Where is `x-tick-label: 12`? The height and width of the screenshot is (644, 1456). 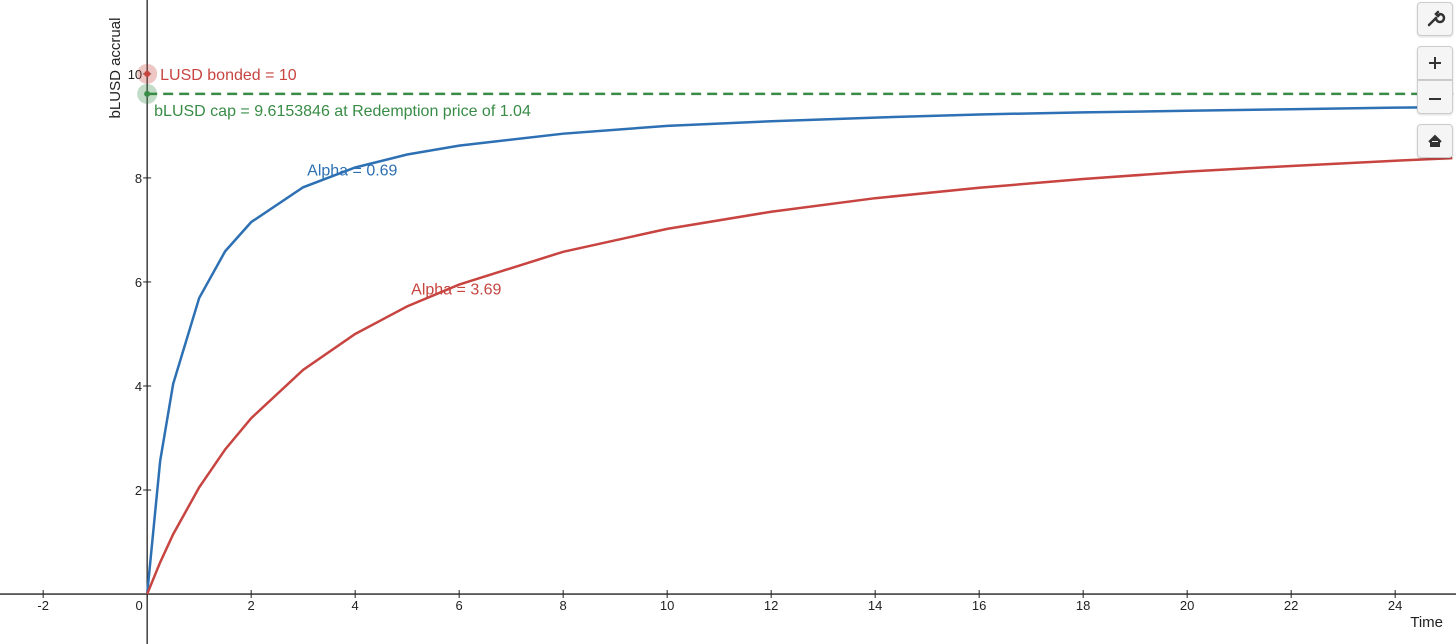
x-tick-label: 12 is located at coordinates (771, 605).